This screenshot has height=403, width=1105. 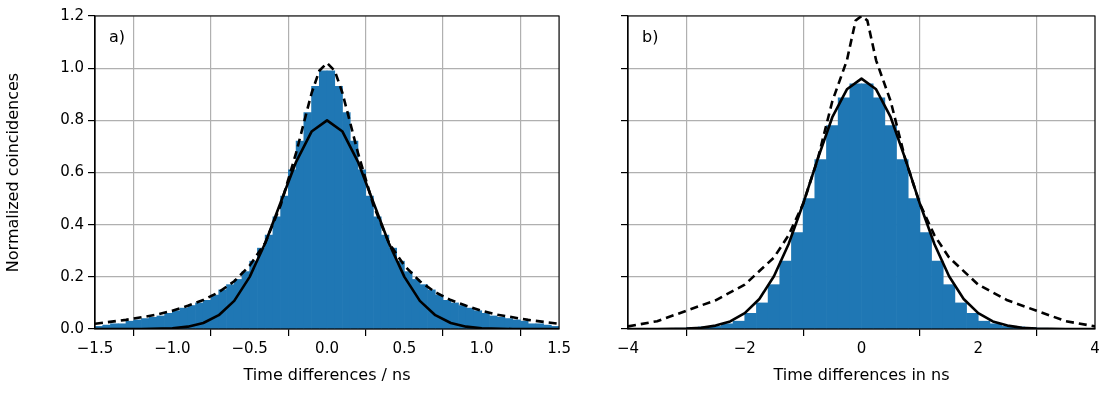 I want to click on annotation: a), so click(x=117, y=37).